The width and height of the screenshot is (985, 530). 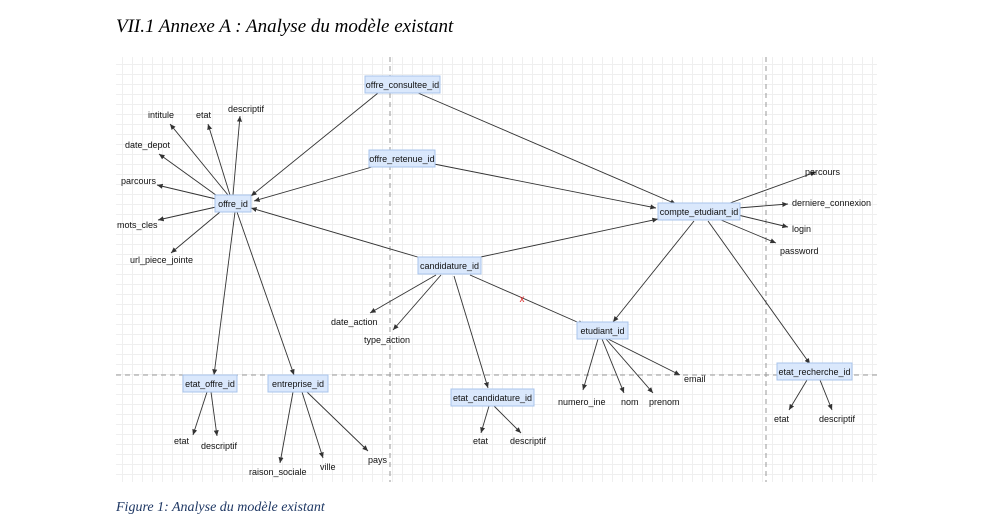 I want to click on edge-candidature-compte, so click(x=567, y=238).